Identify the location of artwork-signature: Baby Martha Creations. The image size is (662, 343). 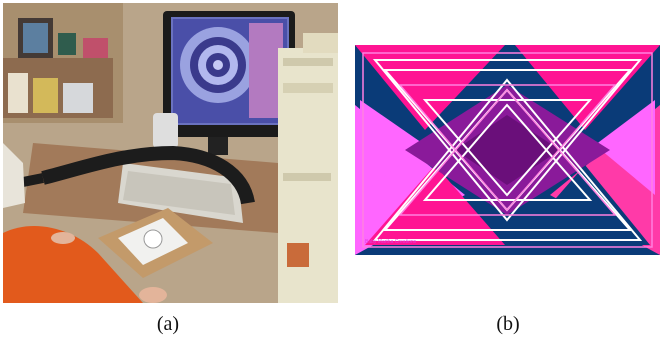
(391, 242).